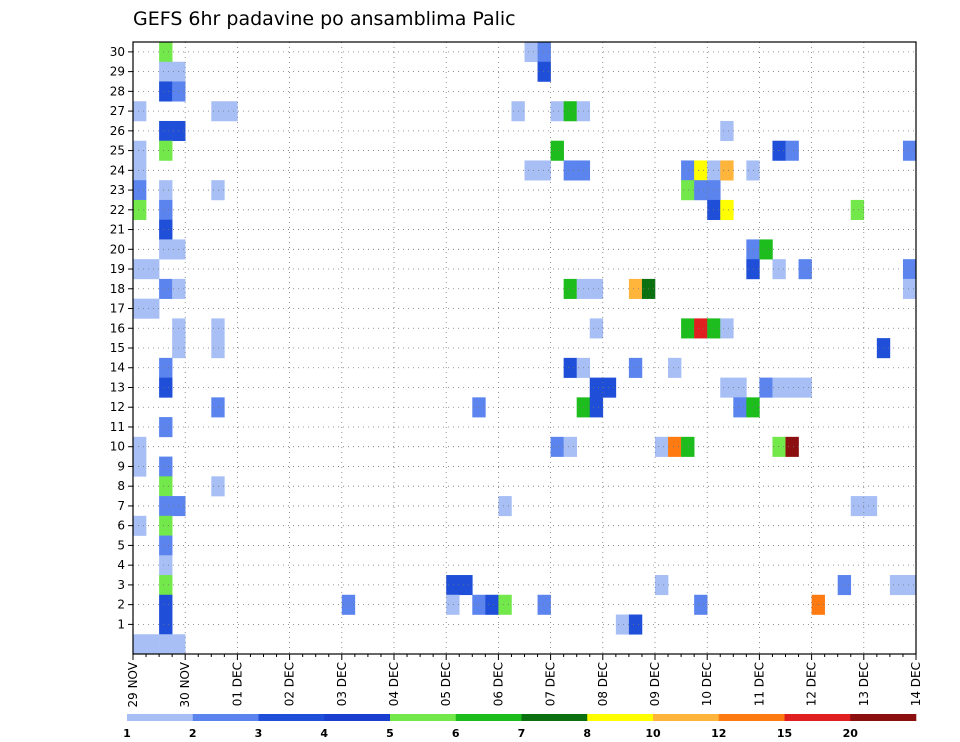 Image resolution: width=960 pixels, height=742 pixels. What do you see at coordinates (587, 733) in the screenshot?
I see `colorbar-label: 8` at bounding box center [587, 733].